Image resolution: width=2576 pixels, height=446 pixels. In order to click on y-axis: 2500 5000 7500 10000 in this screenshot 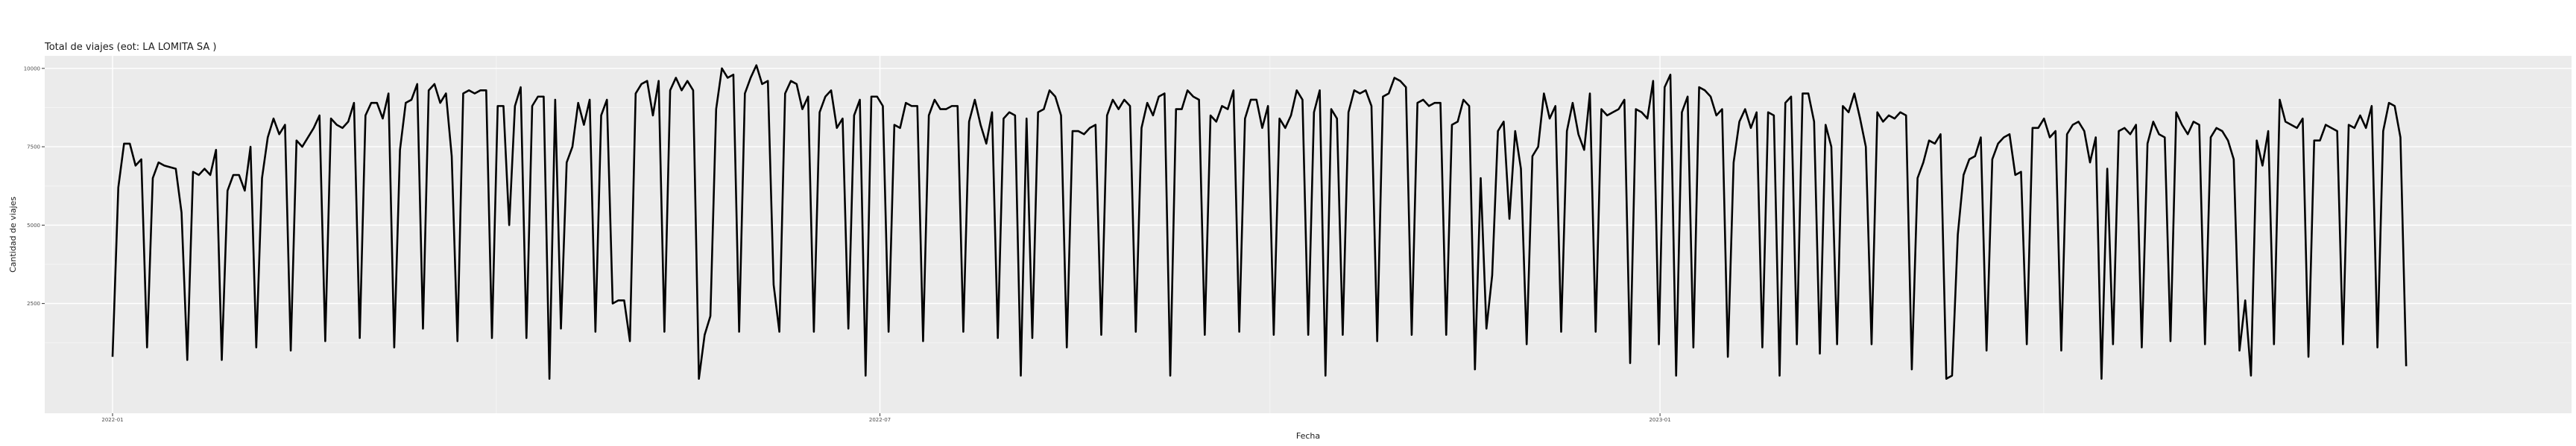, I will do `click(35, 186)`.